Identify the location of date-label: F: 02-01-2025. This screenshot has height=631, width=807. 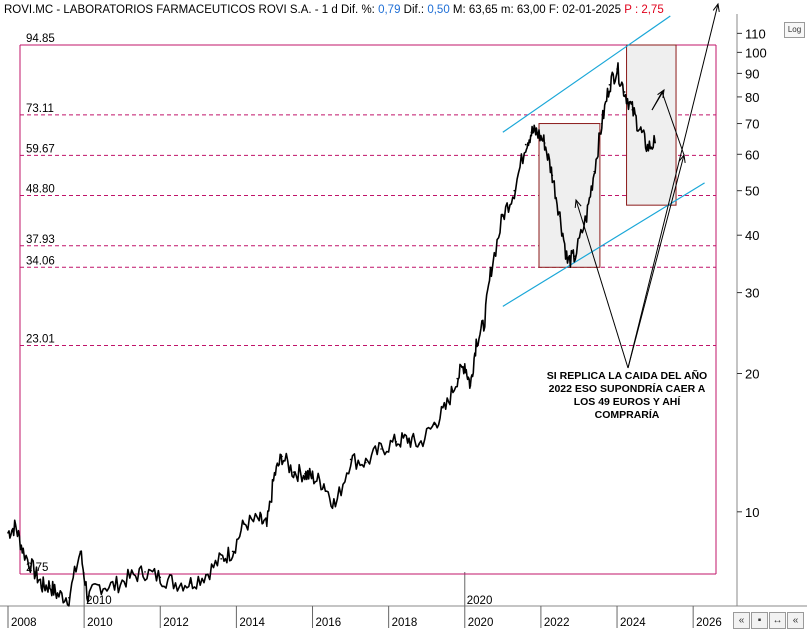
(585, 10).